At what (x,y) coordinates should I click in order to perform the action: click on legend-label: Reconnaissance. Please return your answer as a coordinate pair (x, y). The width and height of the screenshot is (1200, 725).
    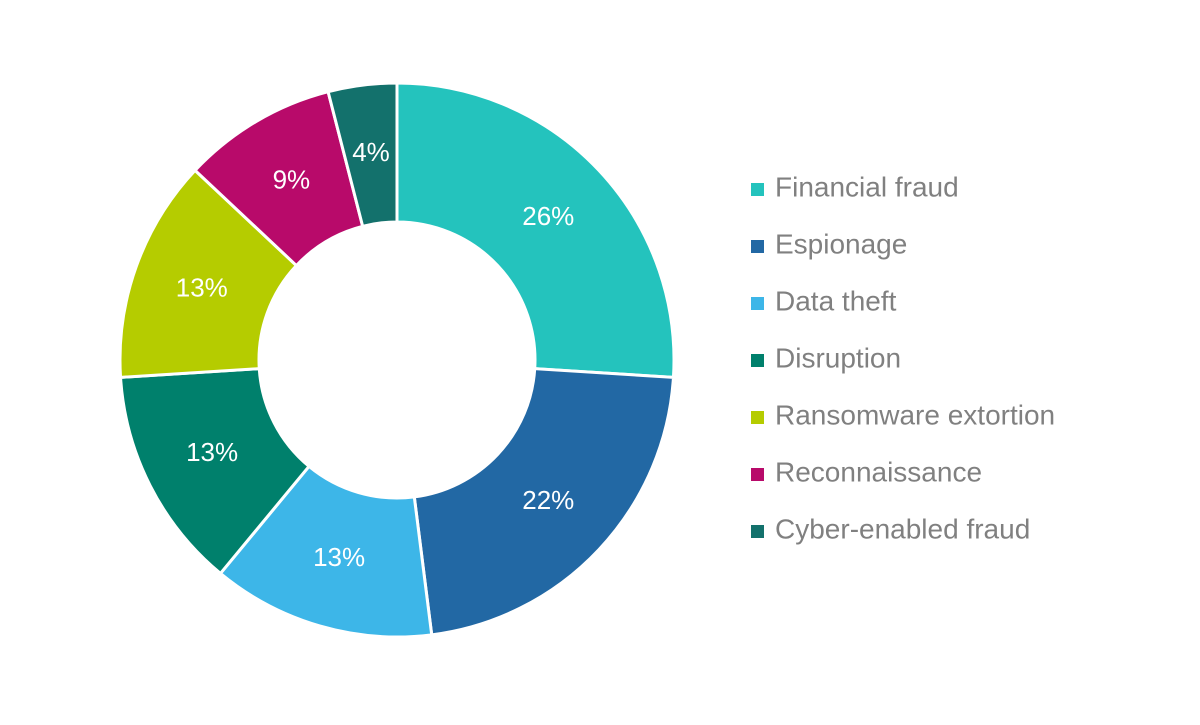
    Looking at the image, I should click on (878, 471).